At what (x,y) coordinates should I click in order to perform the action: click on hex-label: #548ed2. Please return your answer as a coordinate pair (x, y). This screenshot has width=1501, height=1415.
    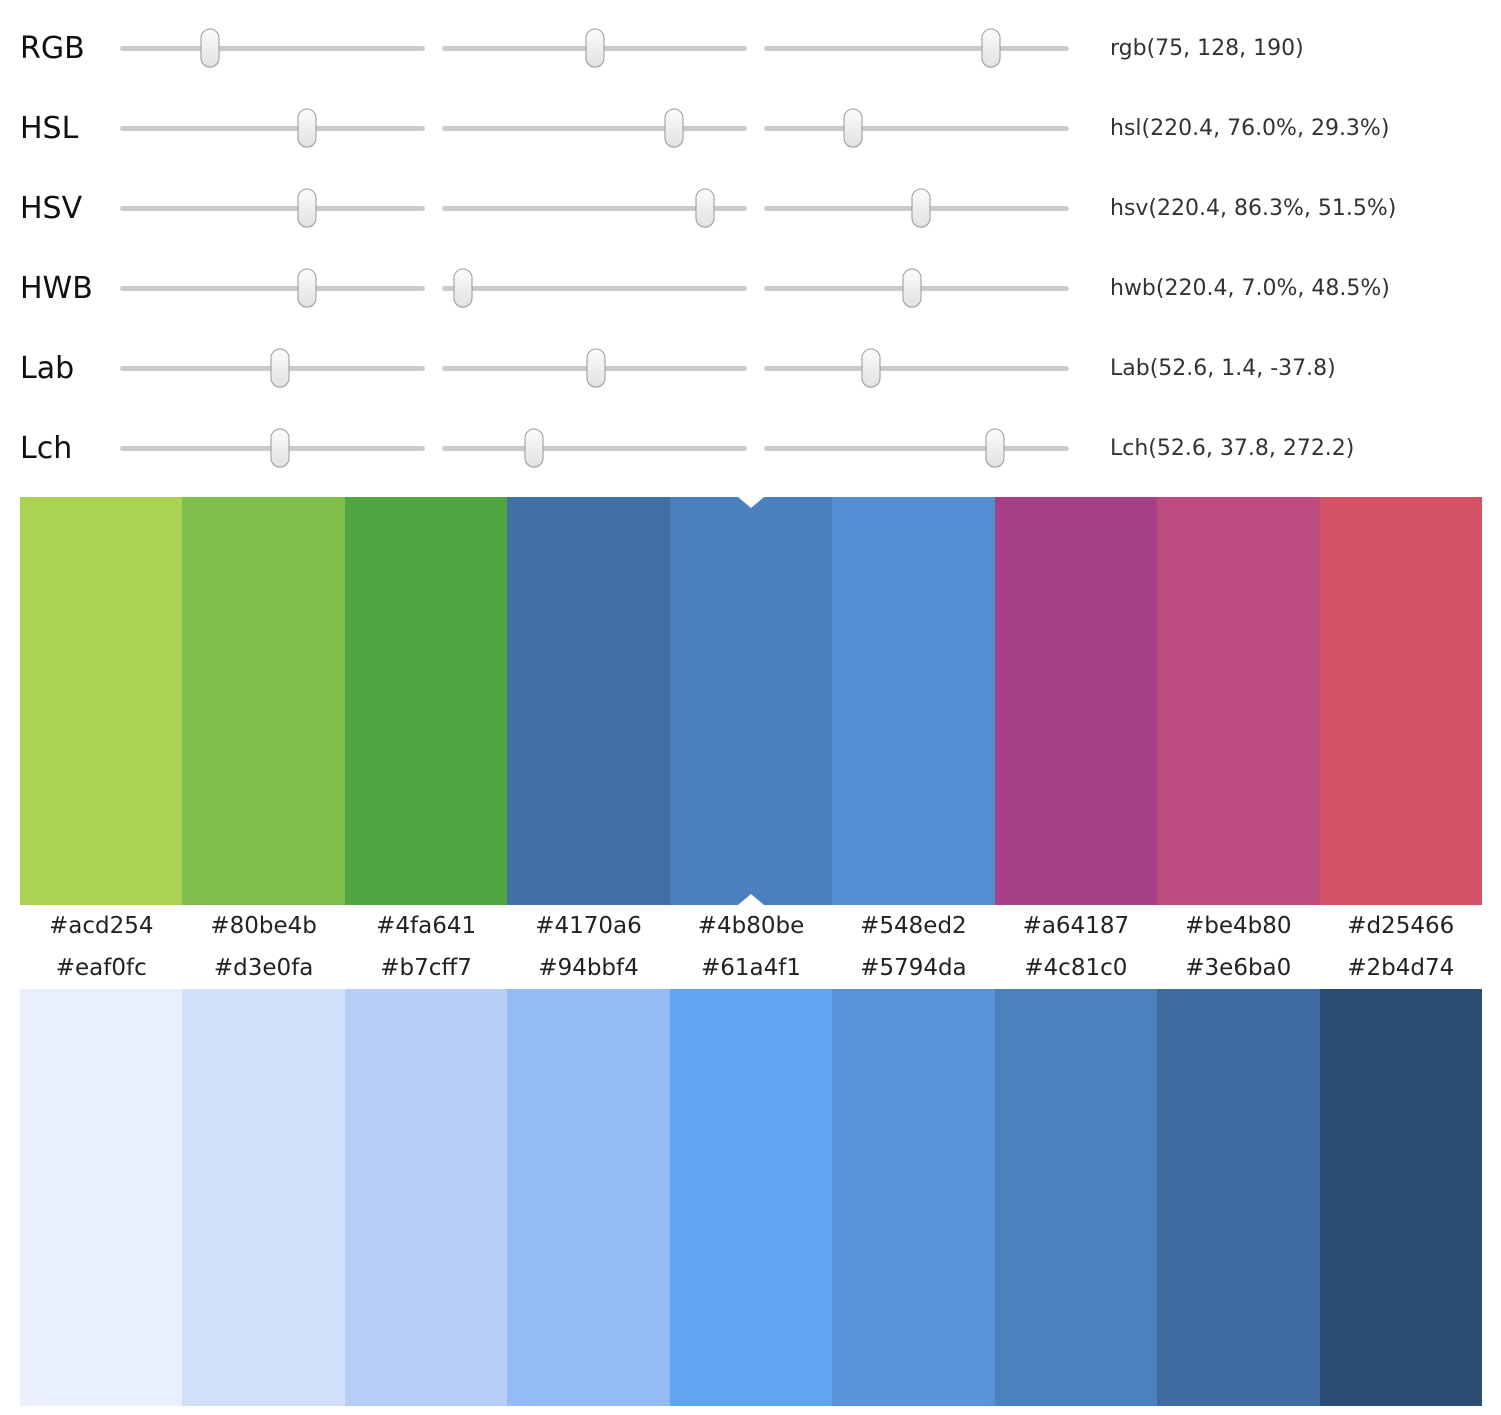
    Looking at the image, I should click on (913, 926).